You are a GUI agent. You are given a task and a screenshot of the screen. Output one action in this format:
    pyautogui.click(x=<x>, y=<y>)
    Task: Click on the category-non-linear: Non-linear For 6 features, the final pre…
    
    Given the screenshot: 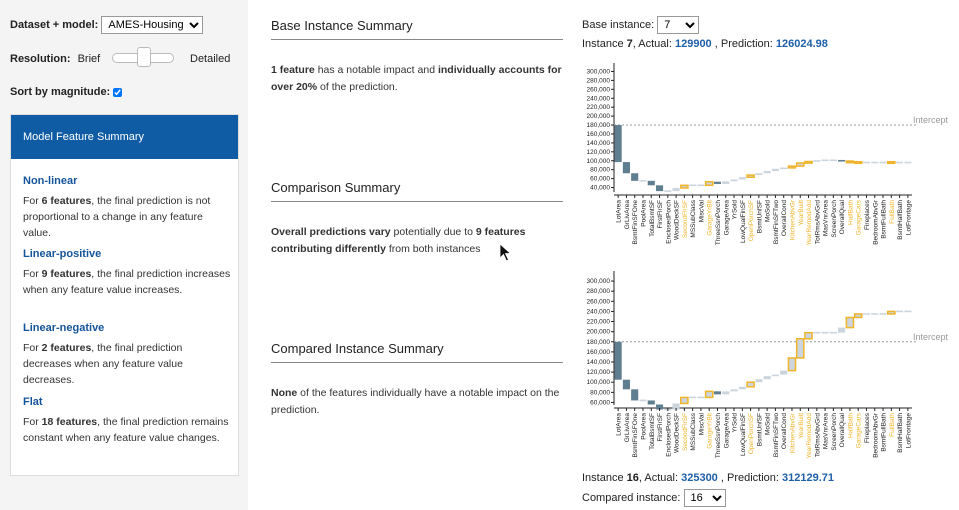 What is the action you would take?
    pyautogui.click(x=128, y=207)
    